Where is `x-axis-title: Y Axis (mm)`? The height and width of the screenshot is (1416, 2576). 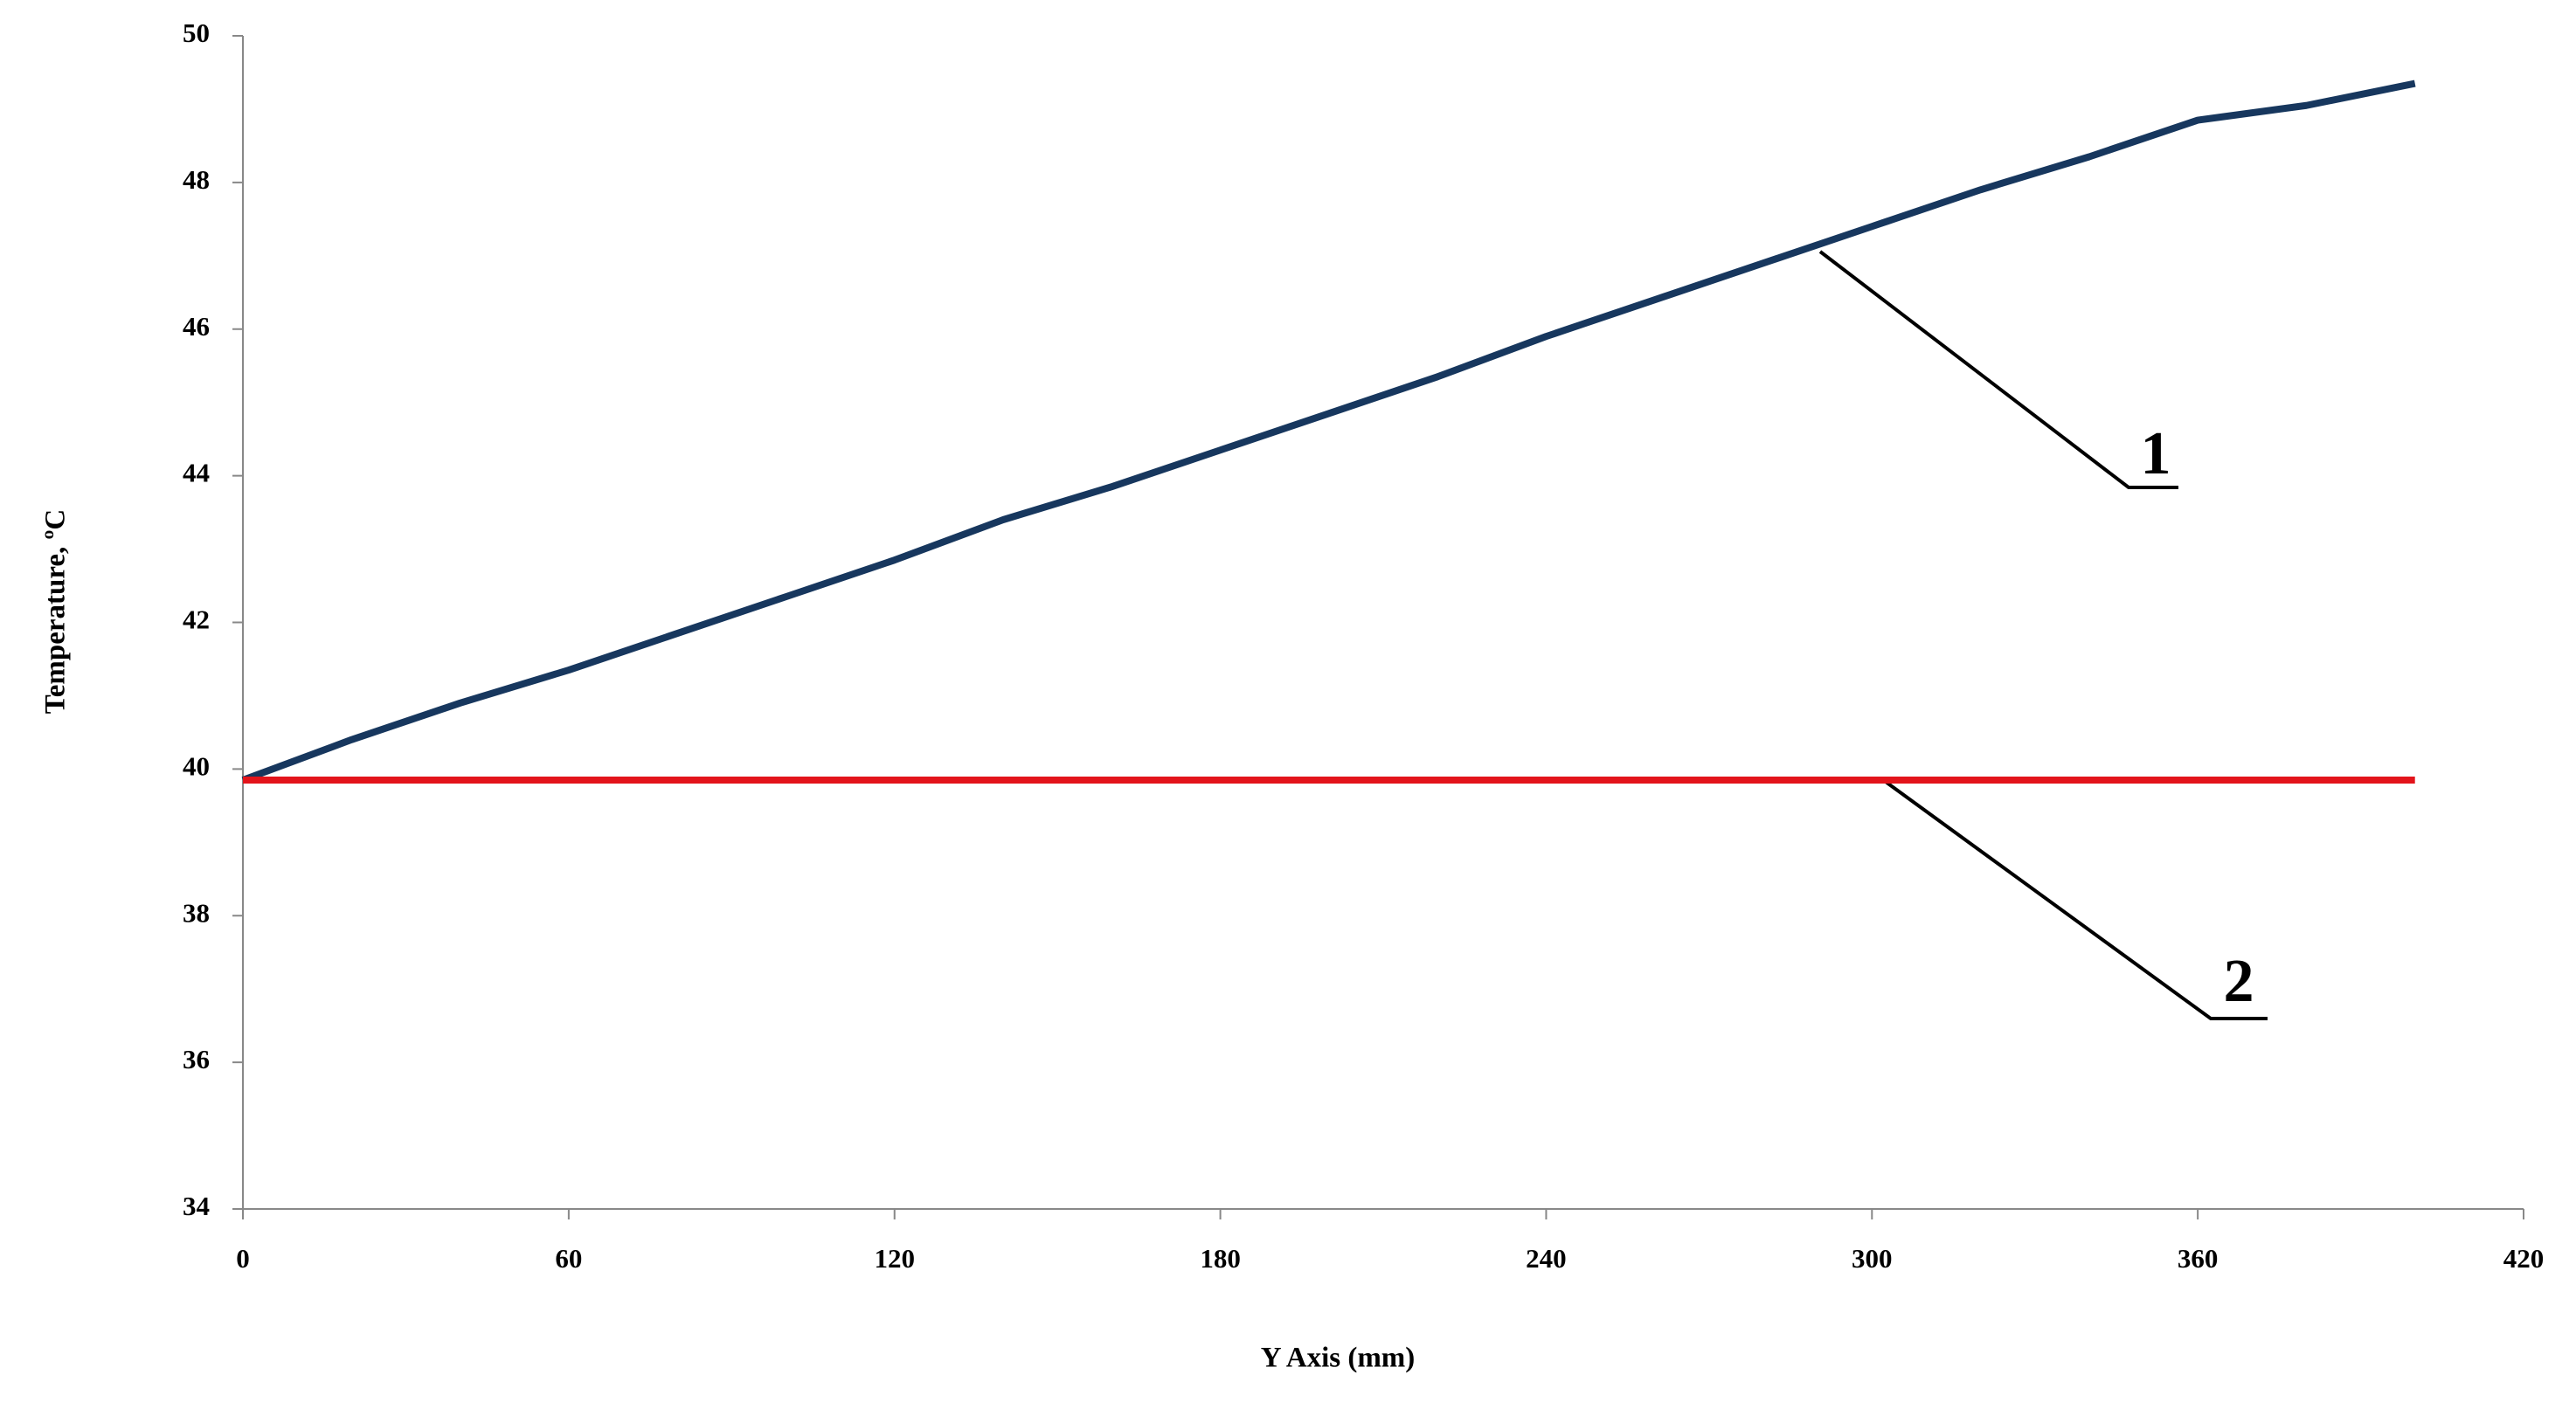
x-axis-title: Y Axis (mm) is located at coordinates (1338, 1358).